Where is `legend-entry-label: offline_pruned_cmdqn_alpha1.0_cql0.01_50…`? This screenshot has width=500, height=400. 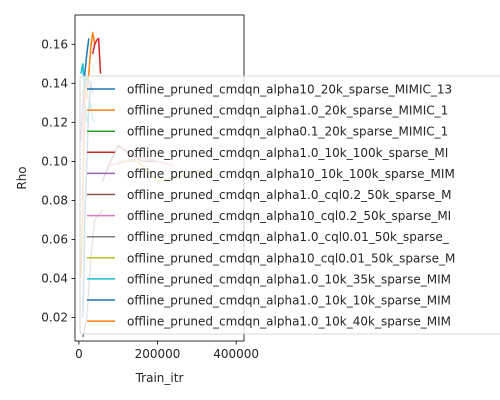 legend-entry-label: offline_pruned_cmdqn_alpha1.0_cql0.01_50… is located at coordinates (288, 237).